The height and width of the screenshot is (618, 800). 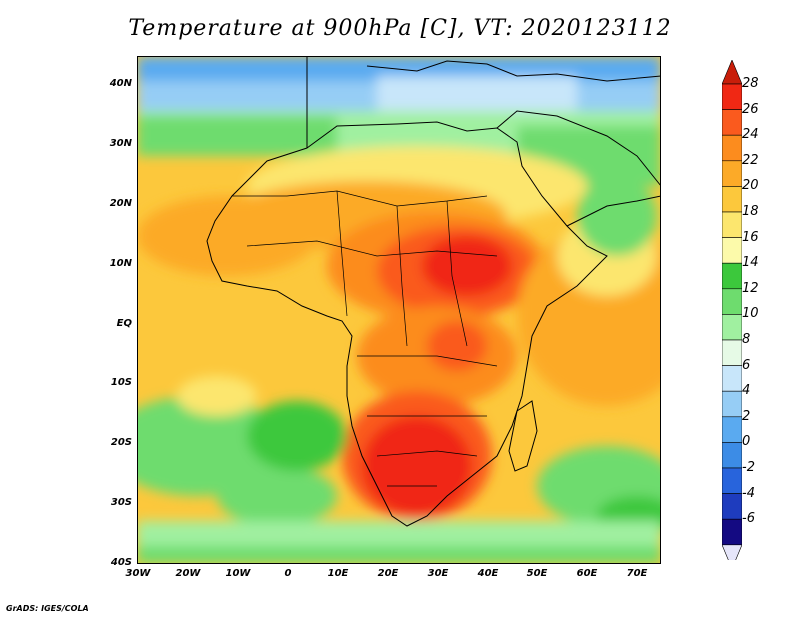 What do you see at coordinates (120, 143) in the screenshot?
I see `lat-label-30n: 30N` at bounding box center [120, 143].